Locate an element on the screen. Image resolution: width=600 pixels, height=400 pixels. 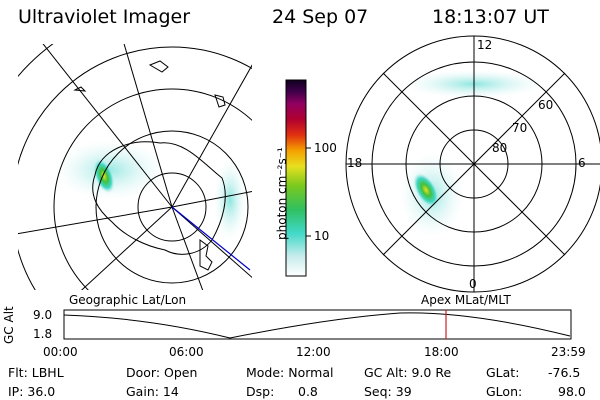
x-tick-2359: 23:59 is located at coordinates (568, 352).